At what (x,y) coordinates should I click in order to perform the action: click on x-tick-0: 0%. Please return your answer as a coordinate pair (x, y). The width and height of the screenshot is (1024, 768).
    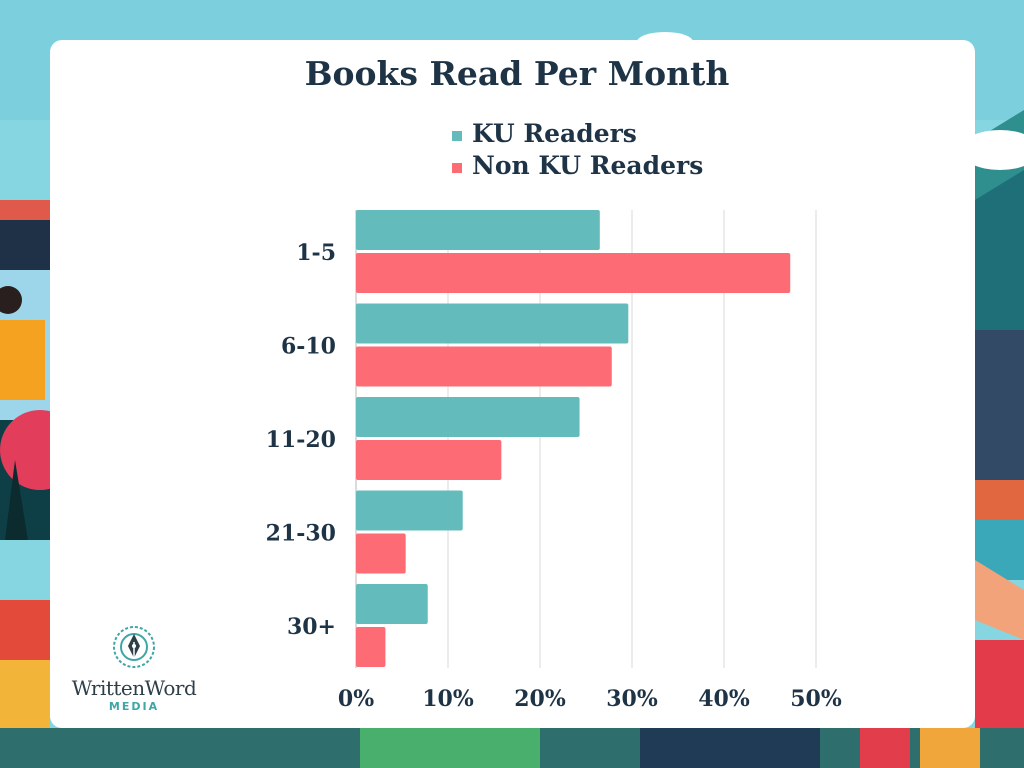
    Looking at the image, I should click on (356, 699).